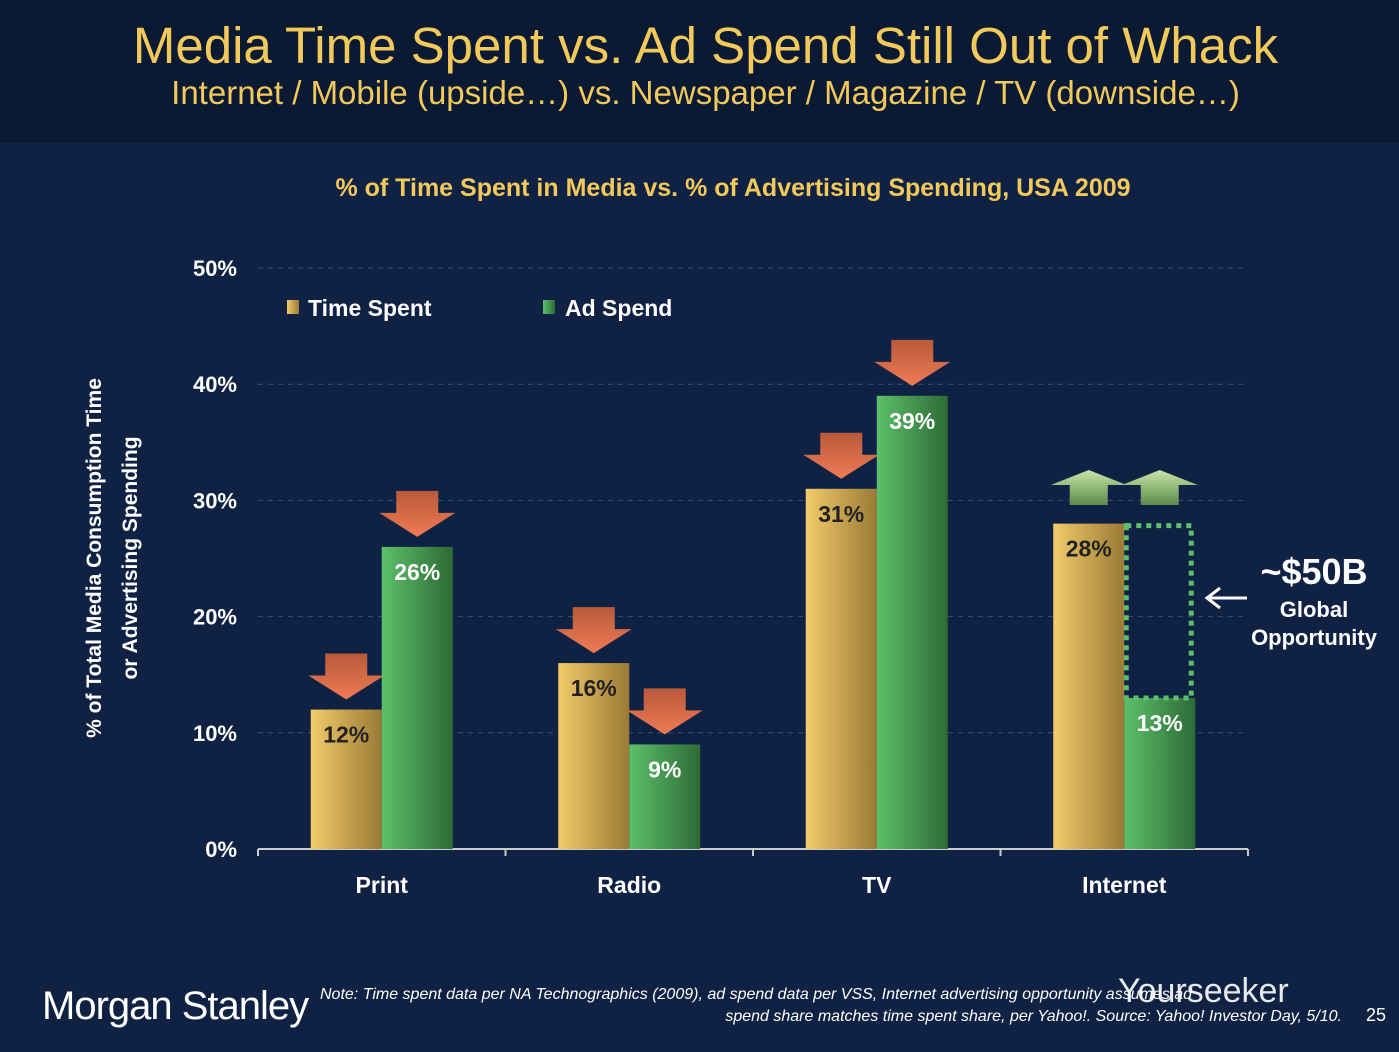  Describe the element at coordinates (1158, 612) in the screenshot. I see `opportunity-gap-outline` at that location.